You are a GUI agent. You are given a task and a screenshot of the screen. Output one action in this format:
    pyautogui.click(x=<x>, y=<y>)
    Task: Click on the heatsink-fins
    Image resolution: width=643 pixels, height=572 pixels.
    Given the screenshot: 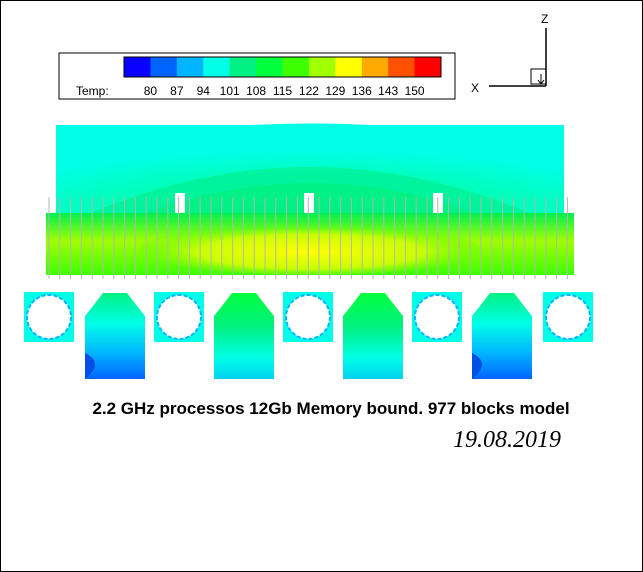 What is the action you would take?
    pyautogui.click(x=310, y=238)
    